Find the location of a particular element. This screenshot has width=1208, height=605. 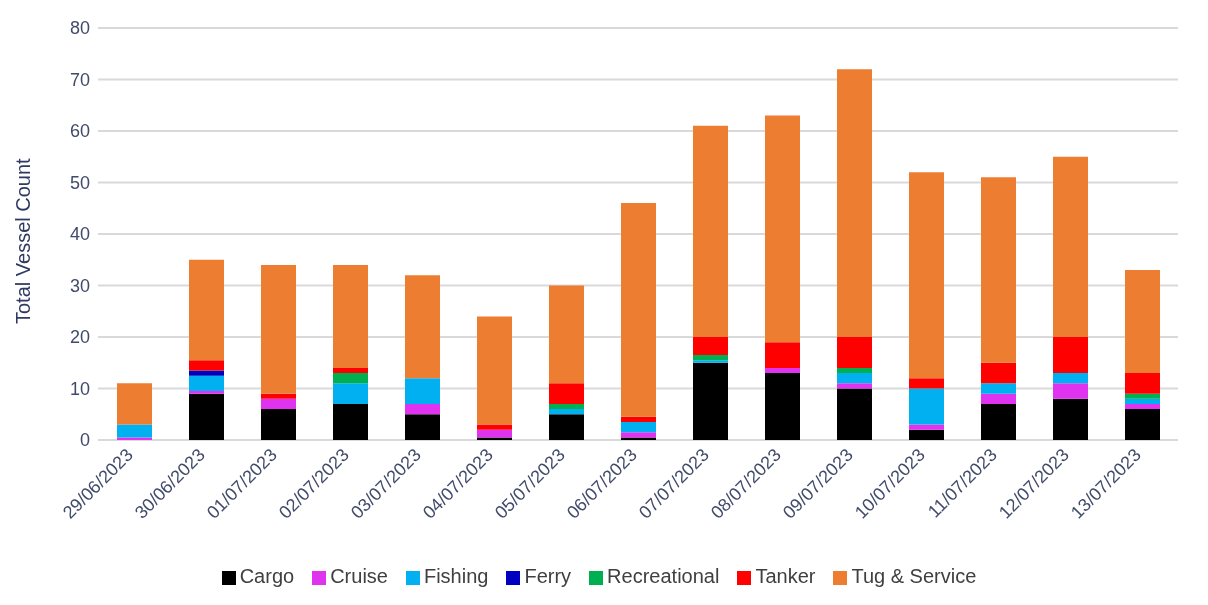

legend-label: Tug & Service is located at coordinates (914, 576).